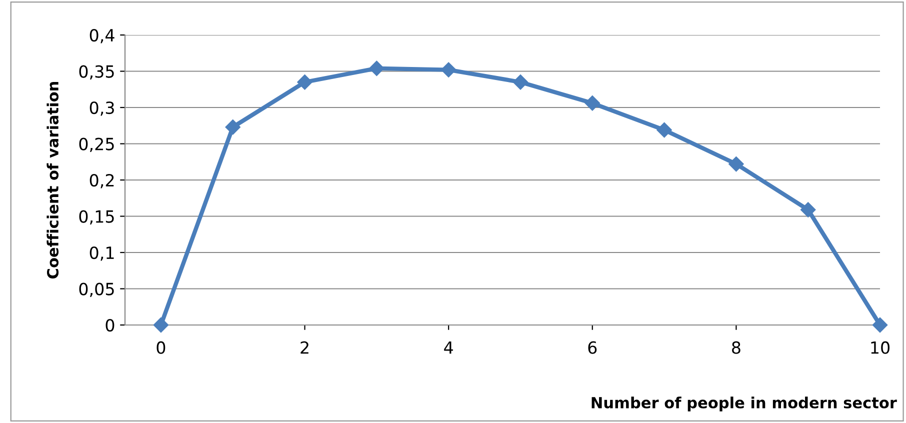 This screenshot has height=423, width=906. I want to click on y-tick-label: 0,35, so click(96, 72).